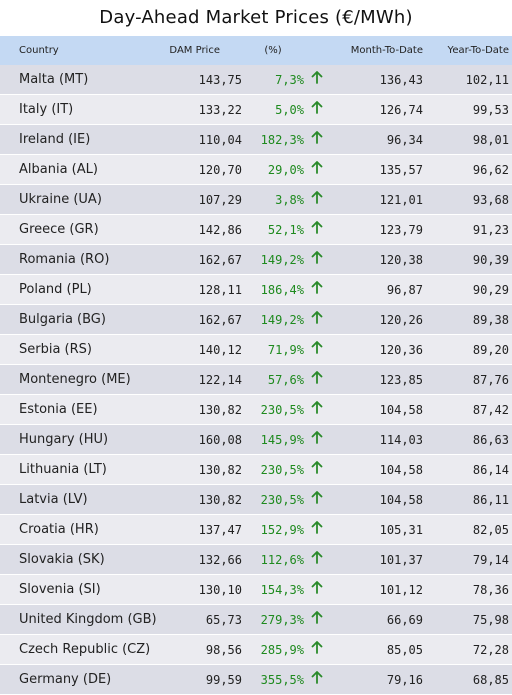 This screenshot has height=695, width=512. Describe the element at coordinates (490, 319) in the screenshot. I see `year-to-date-cell: 89,38` at that location.